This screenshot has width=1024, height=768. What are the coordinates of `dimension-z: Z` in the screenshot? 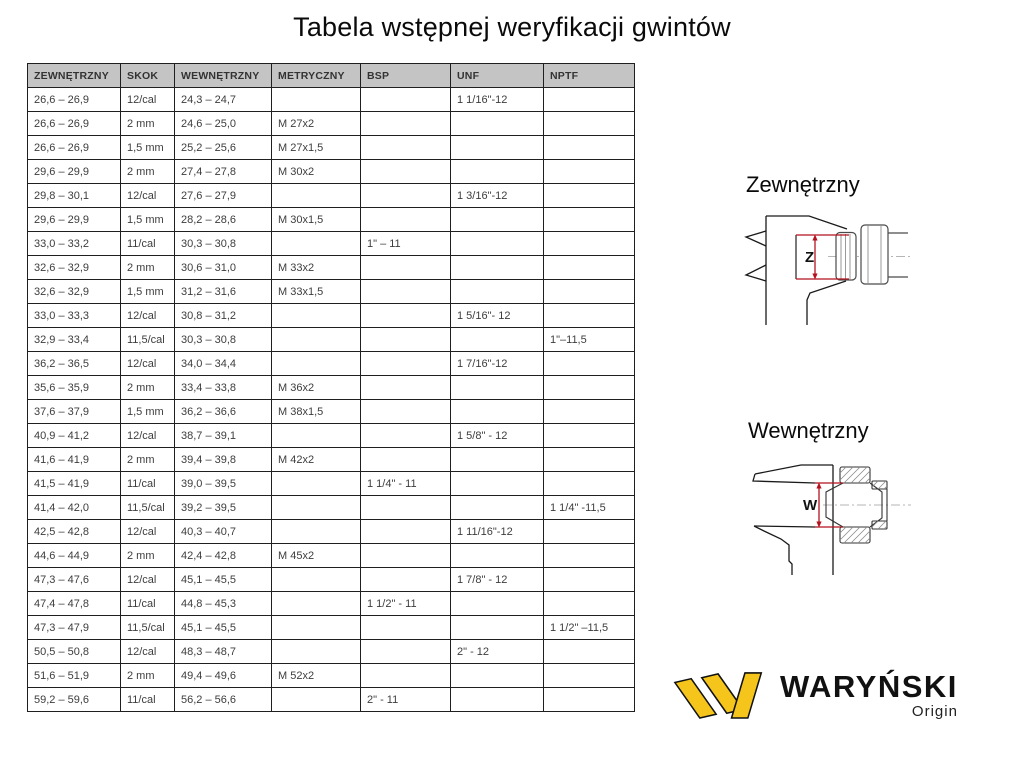 It's located at (822, 257).